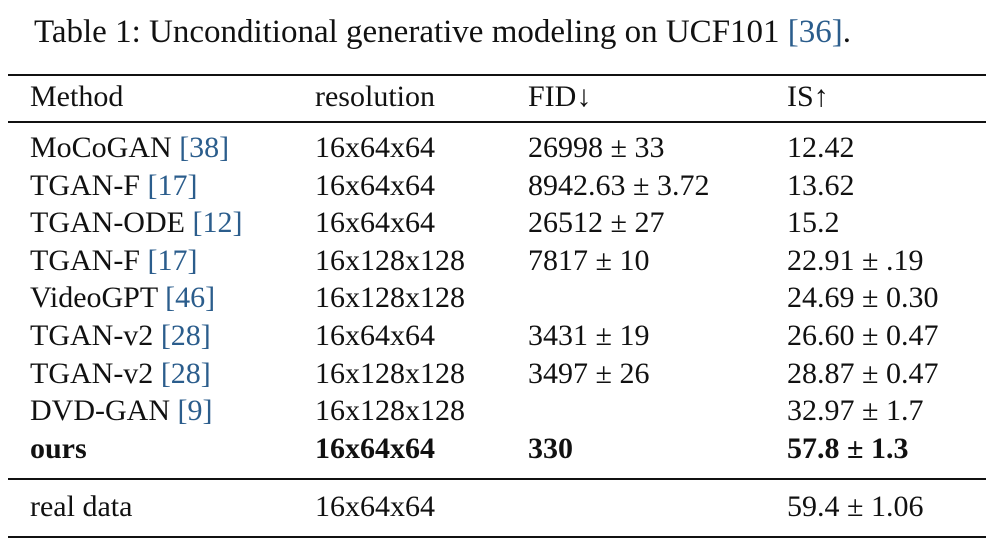  Describe the element at coordinates (847, 32) in the screenshot. I see `caption-end: .` at that location.